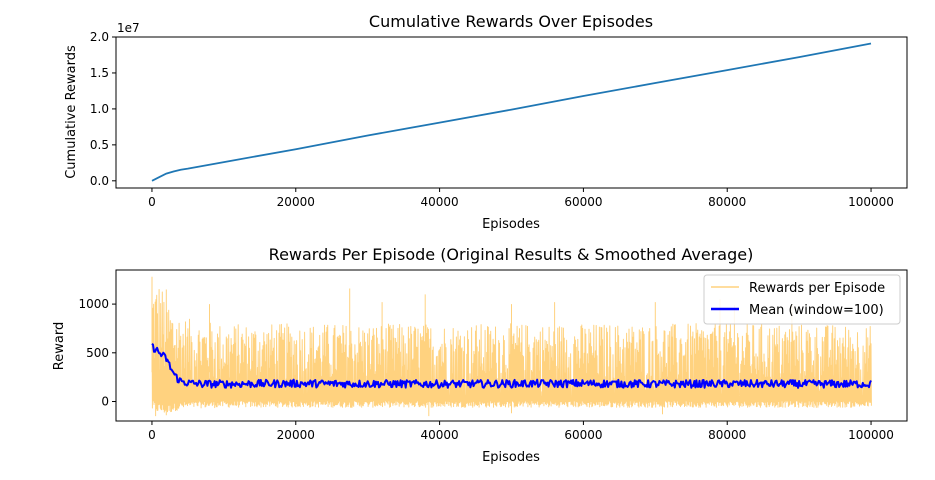 The width and height of the screenshot is (935, 480). Describe the element at coordinates (99, 37) in the screenshot. I see `y-tick-label: 2.0` at that location.